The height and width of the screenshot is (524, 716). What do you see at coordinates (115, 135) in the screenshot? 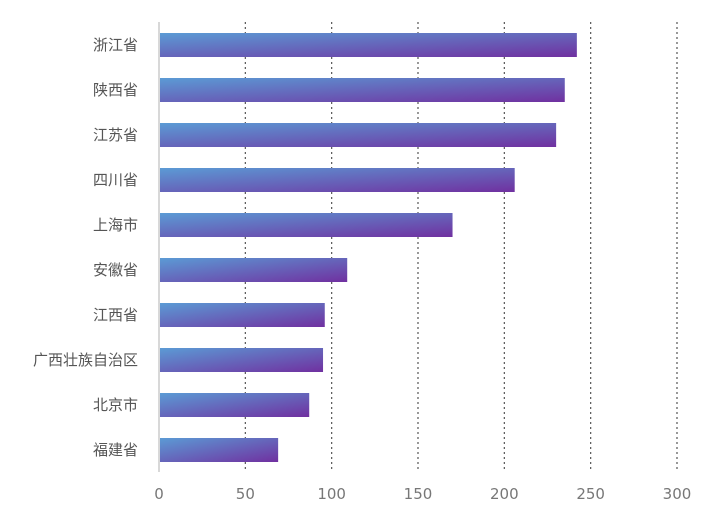
I see `category-label: 江苏省` at bounding box center [115, 135].